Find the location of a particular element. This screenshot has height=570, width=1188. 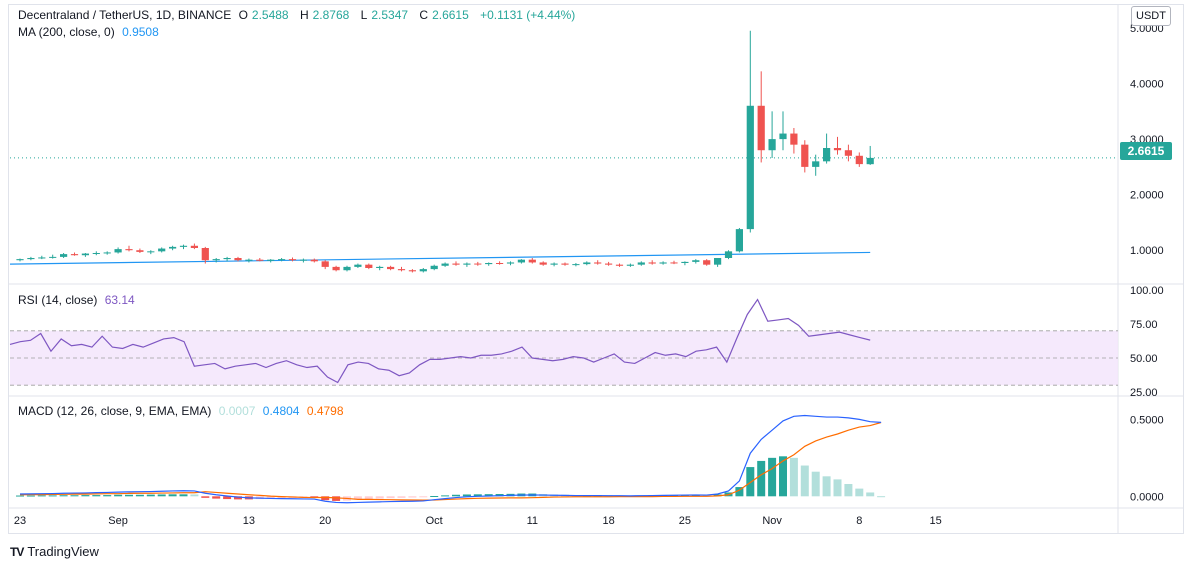

brand-logo: TV TradingView is located at coordinates (54, 551).